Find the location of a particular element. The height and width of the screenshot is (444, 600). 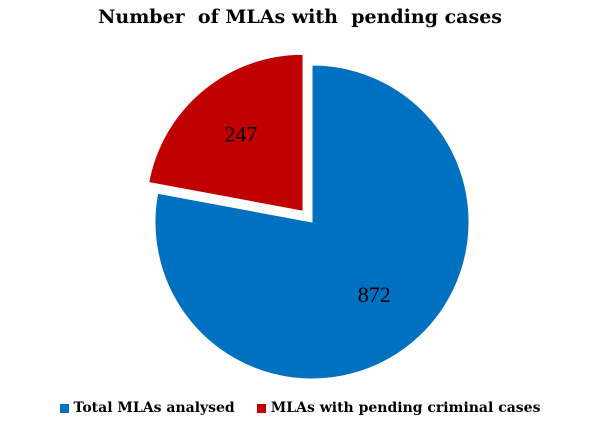

legend-swatch-total is located at coordinates (64, 408).